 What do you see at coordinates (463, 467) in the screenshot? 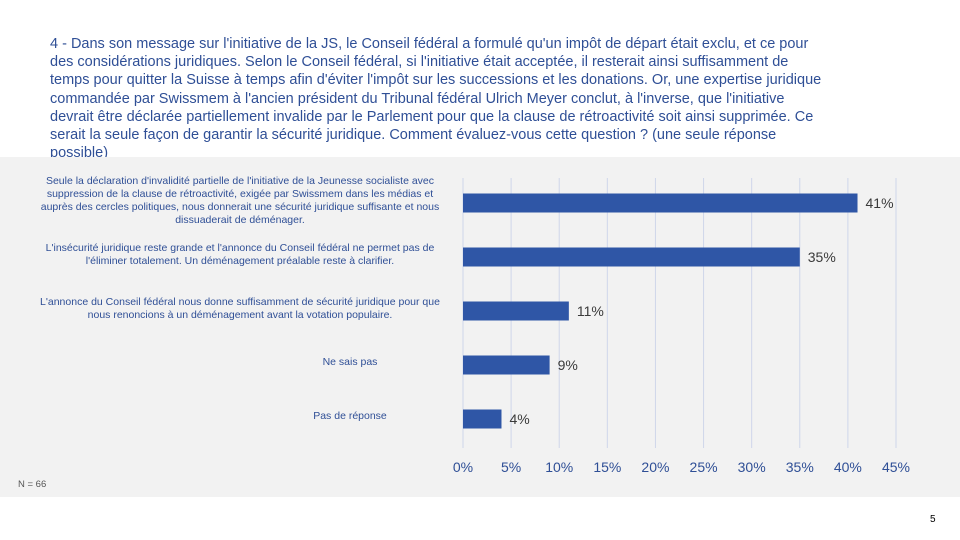
I see `x-tick-label: 0%` at bounding box center [463, 467].